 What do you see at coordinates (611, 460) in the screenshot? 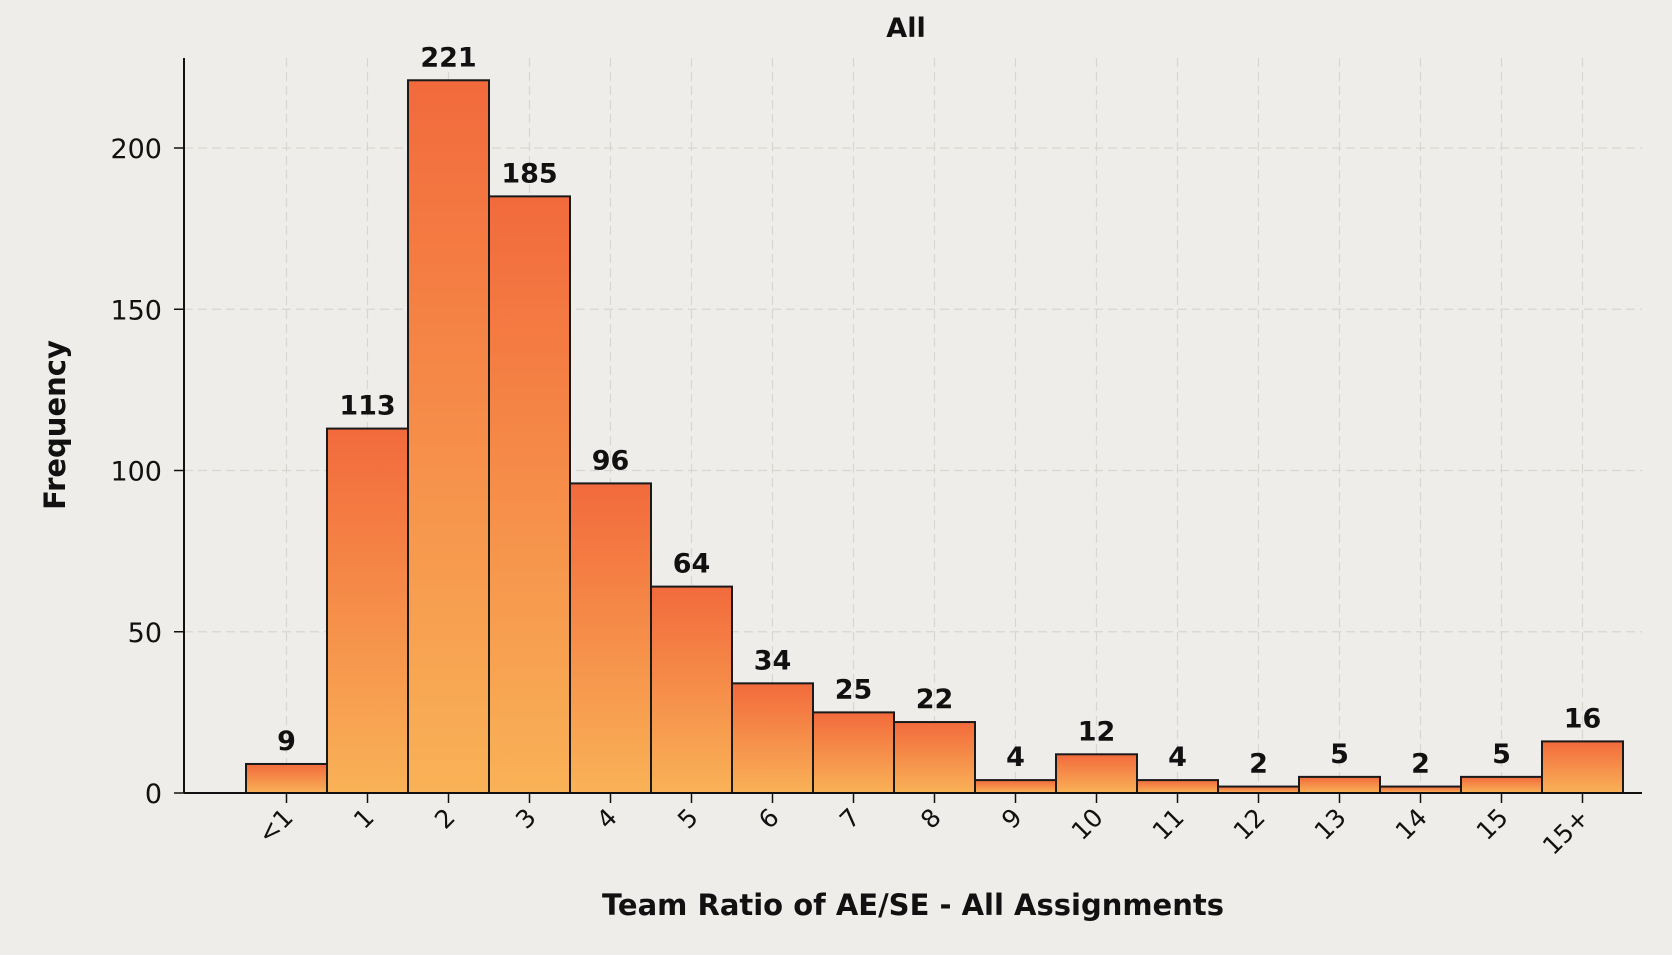
I see `bar-value-label: 96` at bounding box center [611, 460].